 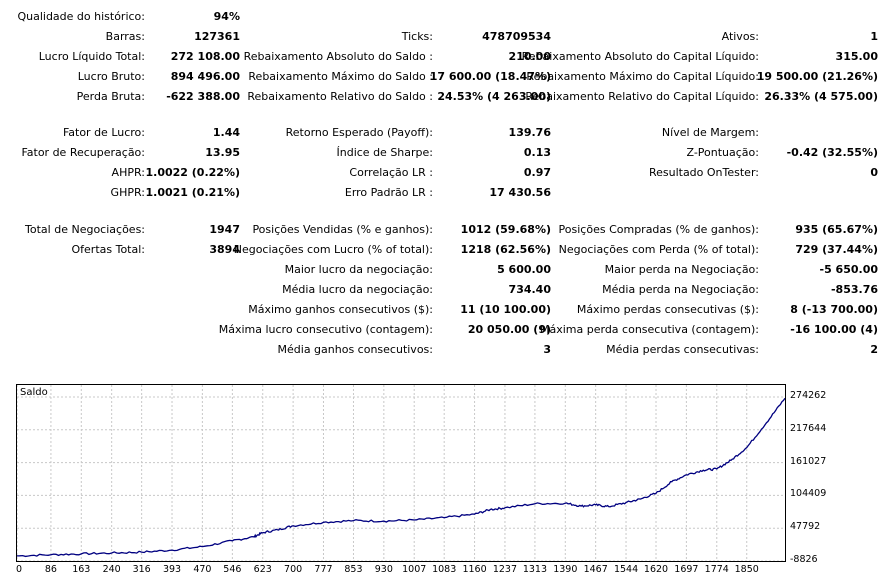 I want to click on x-tick-label: 1774, so click(x=716, y=569).